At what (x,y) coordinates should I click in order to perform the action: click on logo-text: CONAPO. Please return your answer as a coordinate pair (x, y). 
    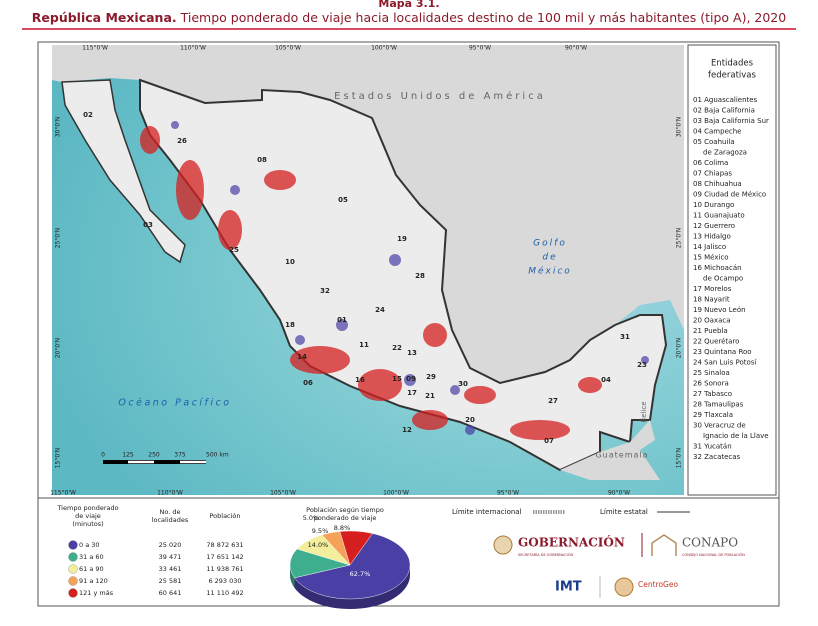
    Looking at the image, I should click on (710, 543).